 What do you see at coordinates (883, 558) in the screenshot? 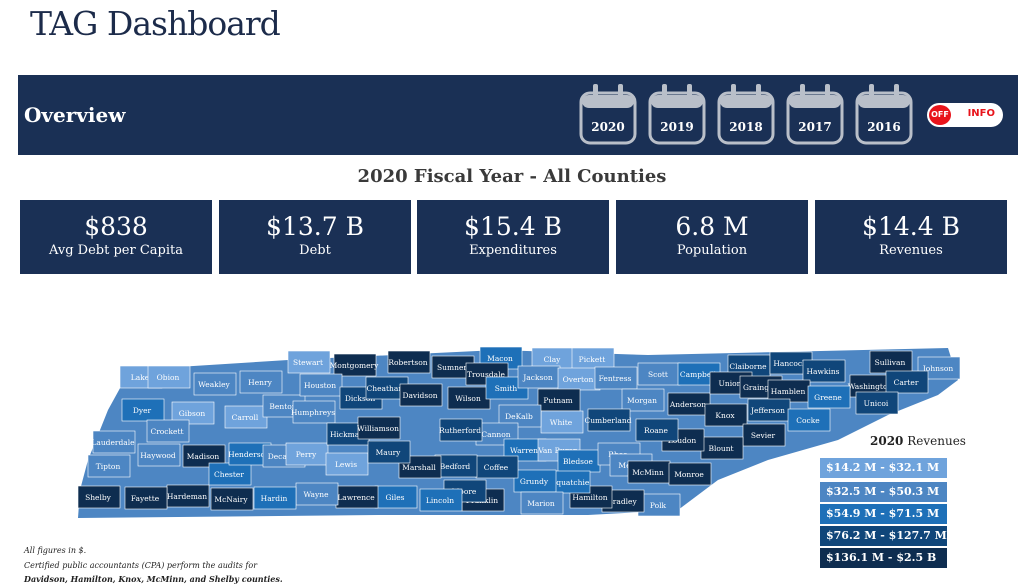
I see `legend-item: $136.1 M - $2.5 B` at bounding box center [883, 558].